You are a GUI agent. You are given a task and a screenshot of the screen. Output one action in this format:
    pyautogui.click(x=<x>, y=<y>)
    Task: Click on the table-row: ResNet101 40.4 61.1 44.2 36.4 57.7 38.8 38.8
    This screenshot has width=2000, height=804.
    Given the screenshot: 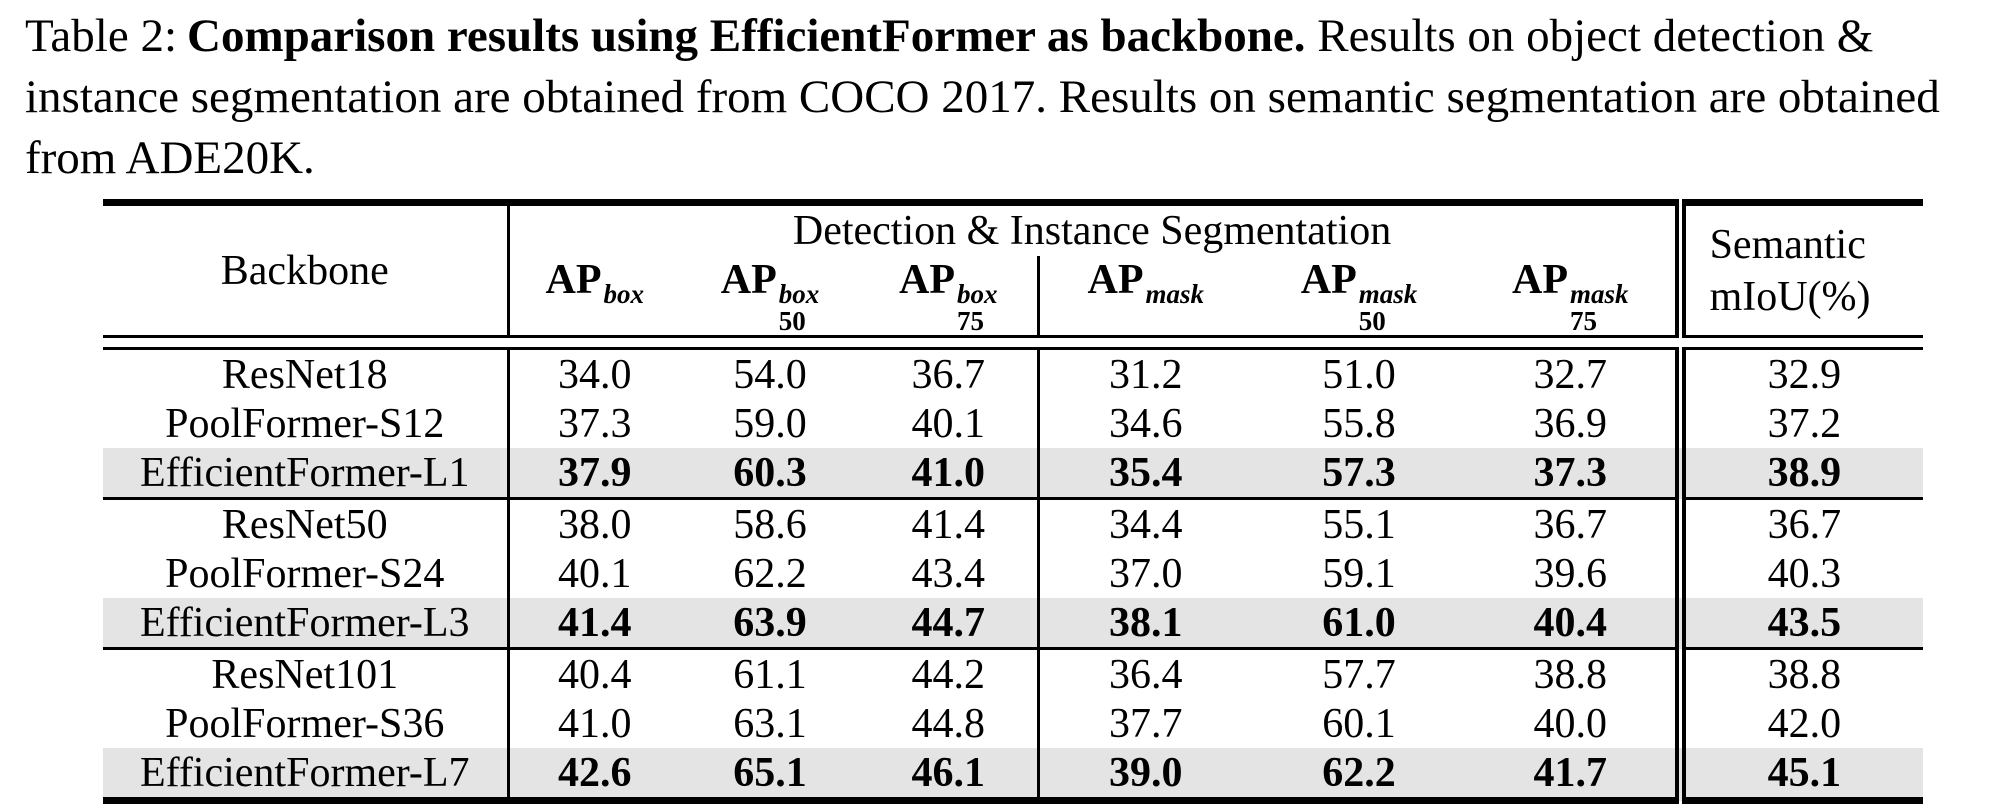 What is the action you would take?
    pyautogui.click(x=1013, y=674)
    